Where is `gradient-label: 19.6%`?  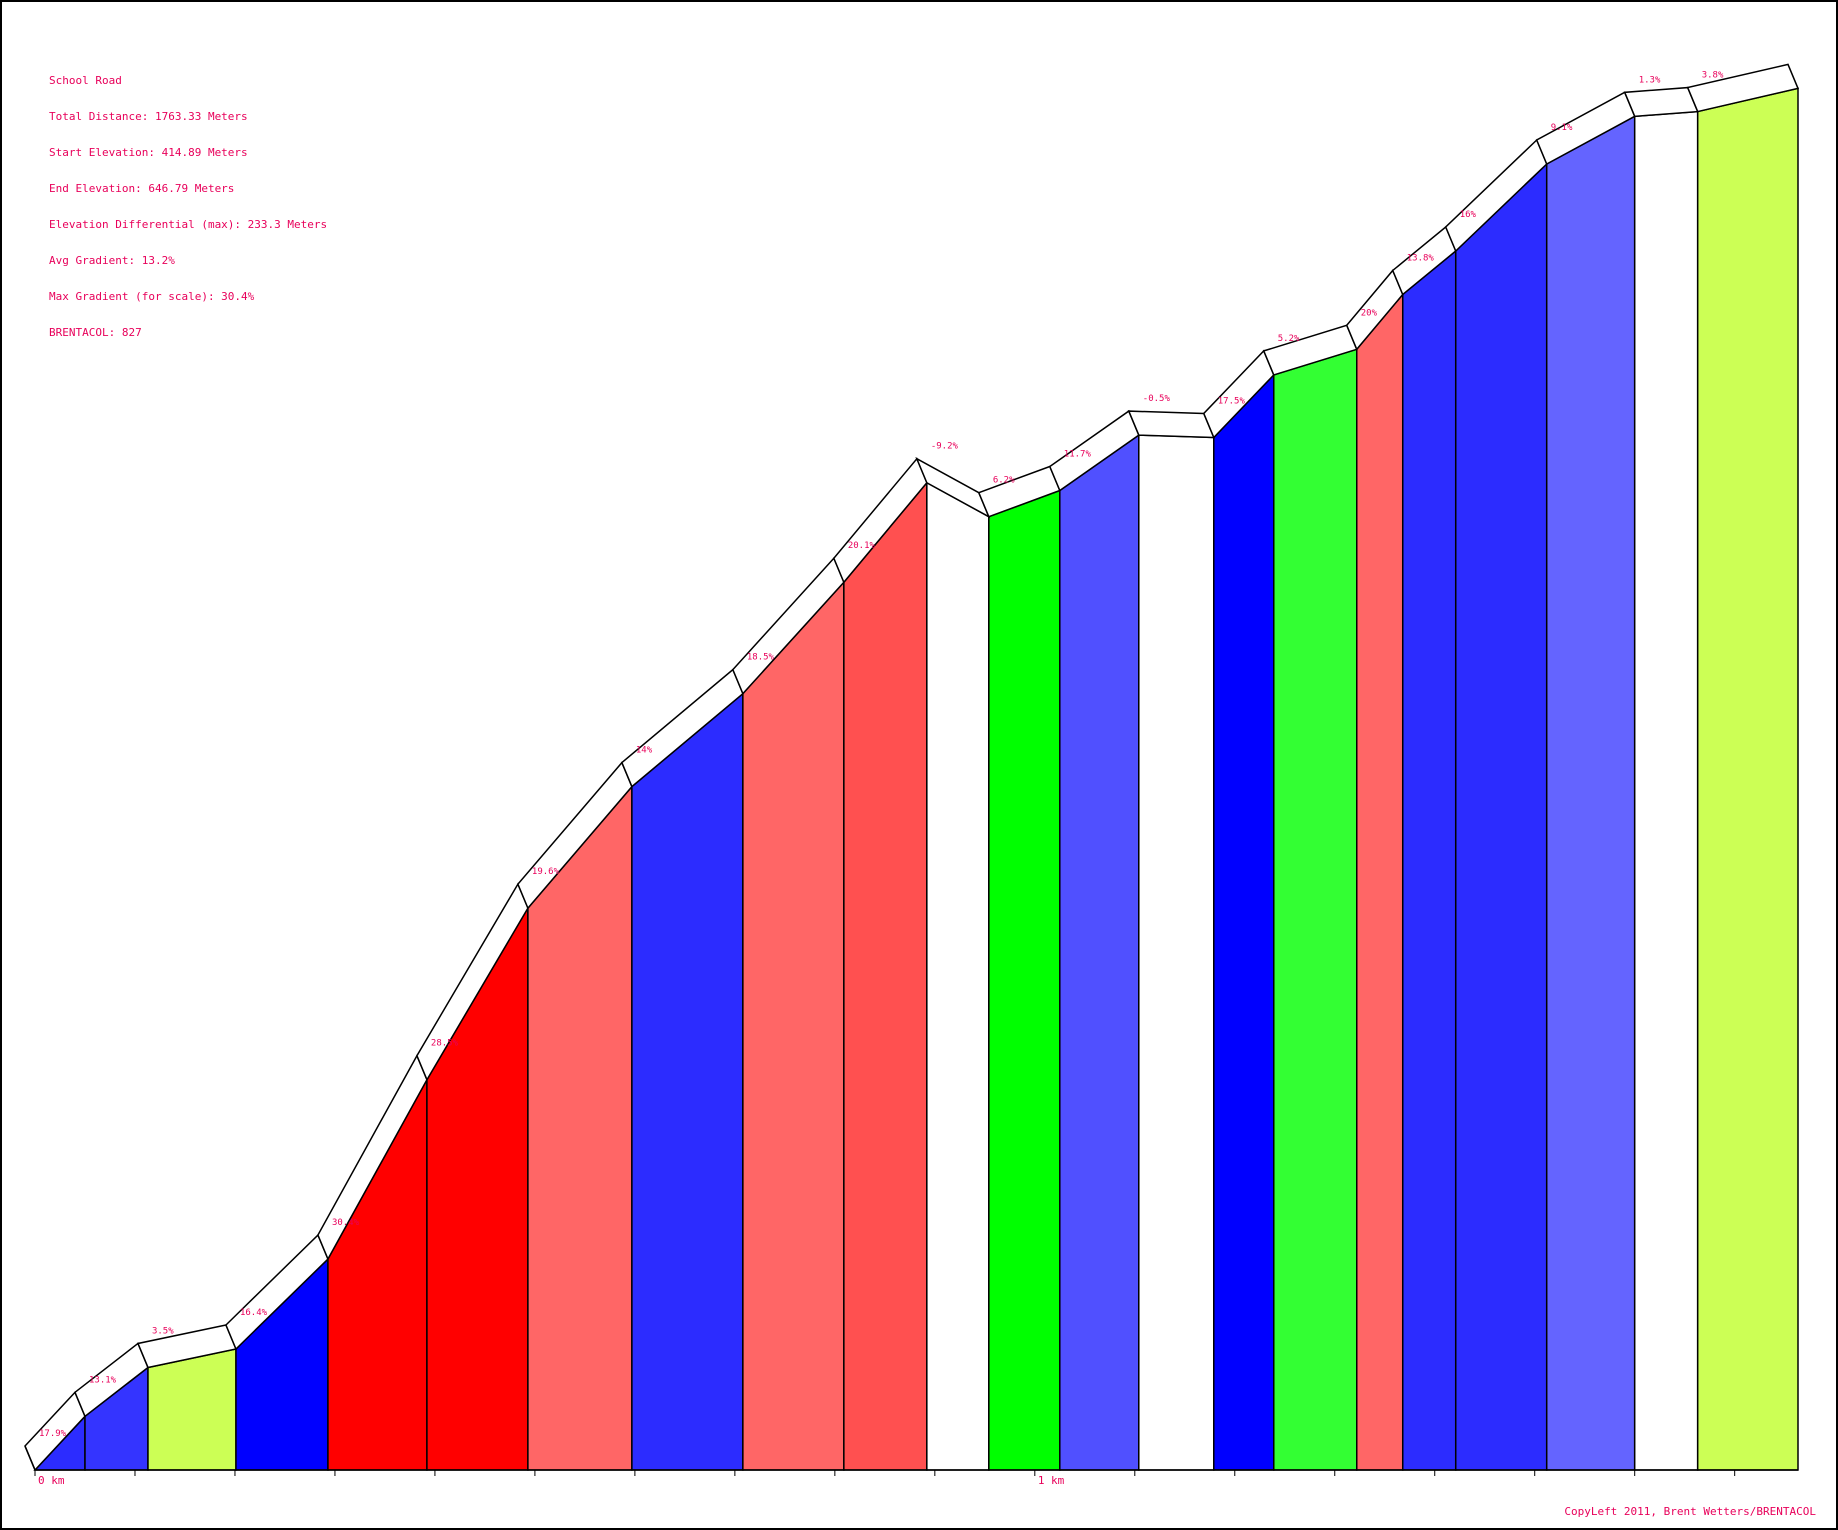
gradient-label: 19.6% is located at coordinates (546, 872).